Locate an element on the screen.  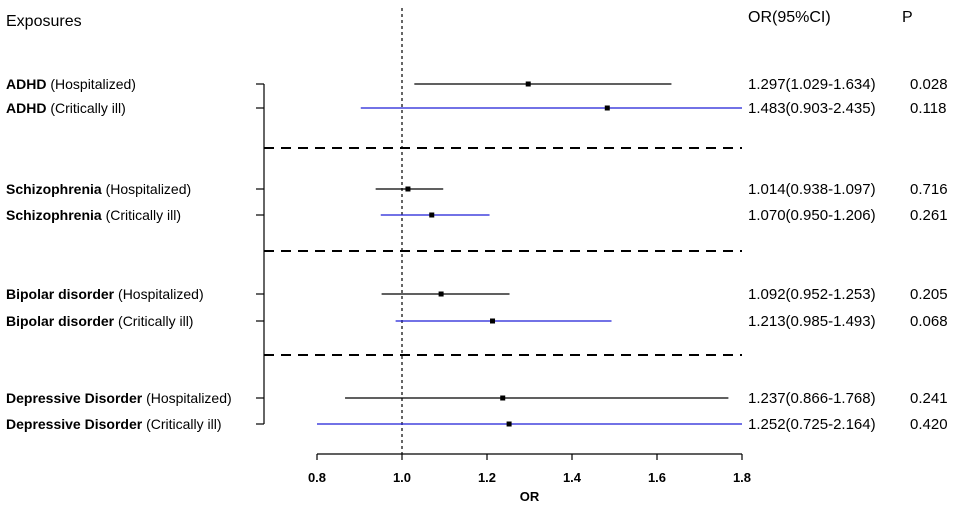
p-value: 0.118 is located at coordinates (928, 108).